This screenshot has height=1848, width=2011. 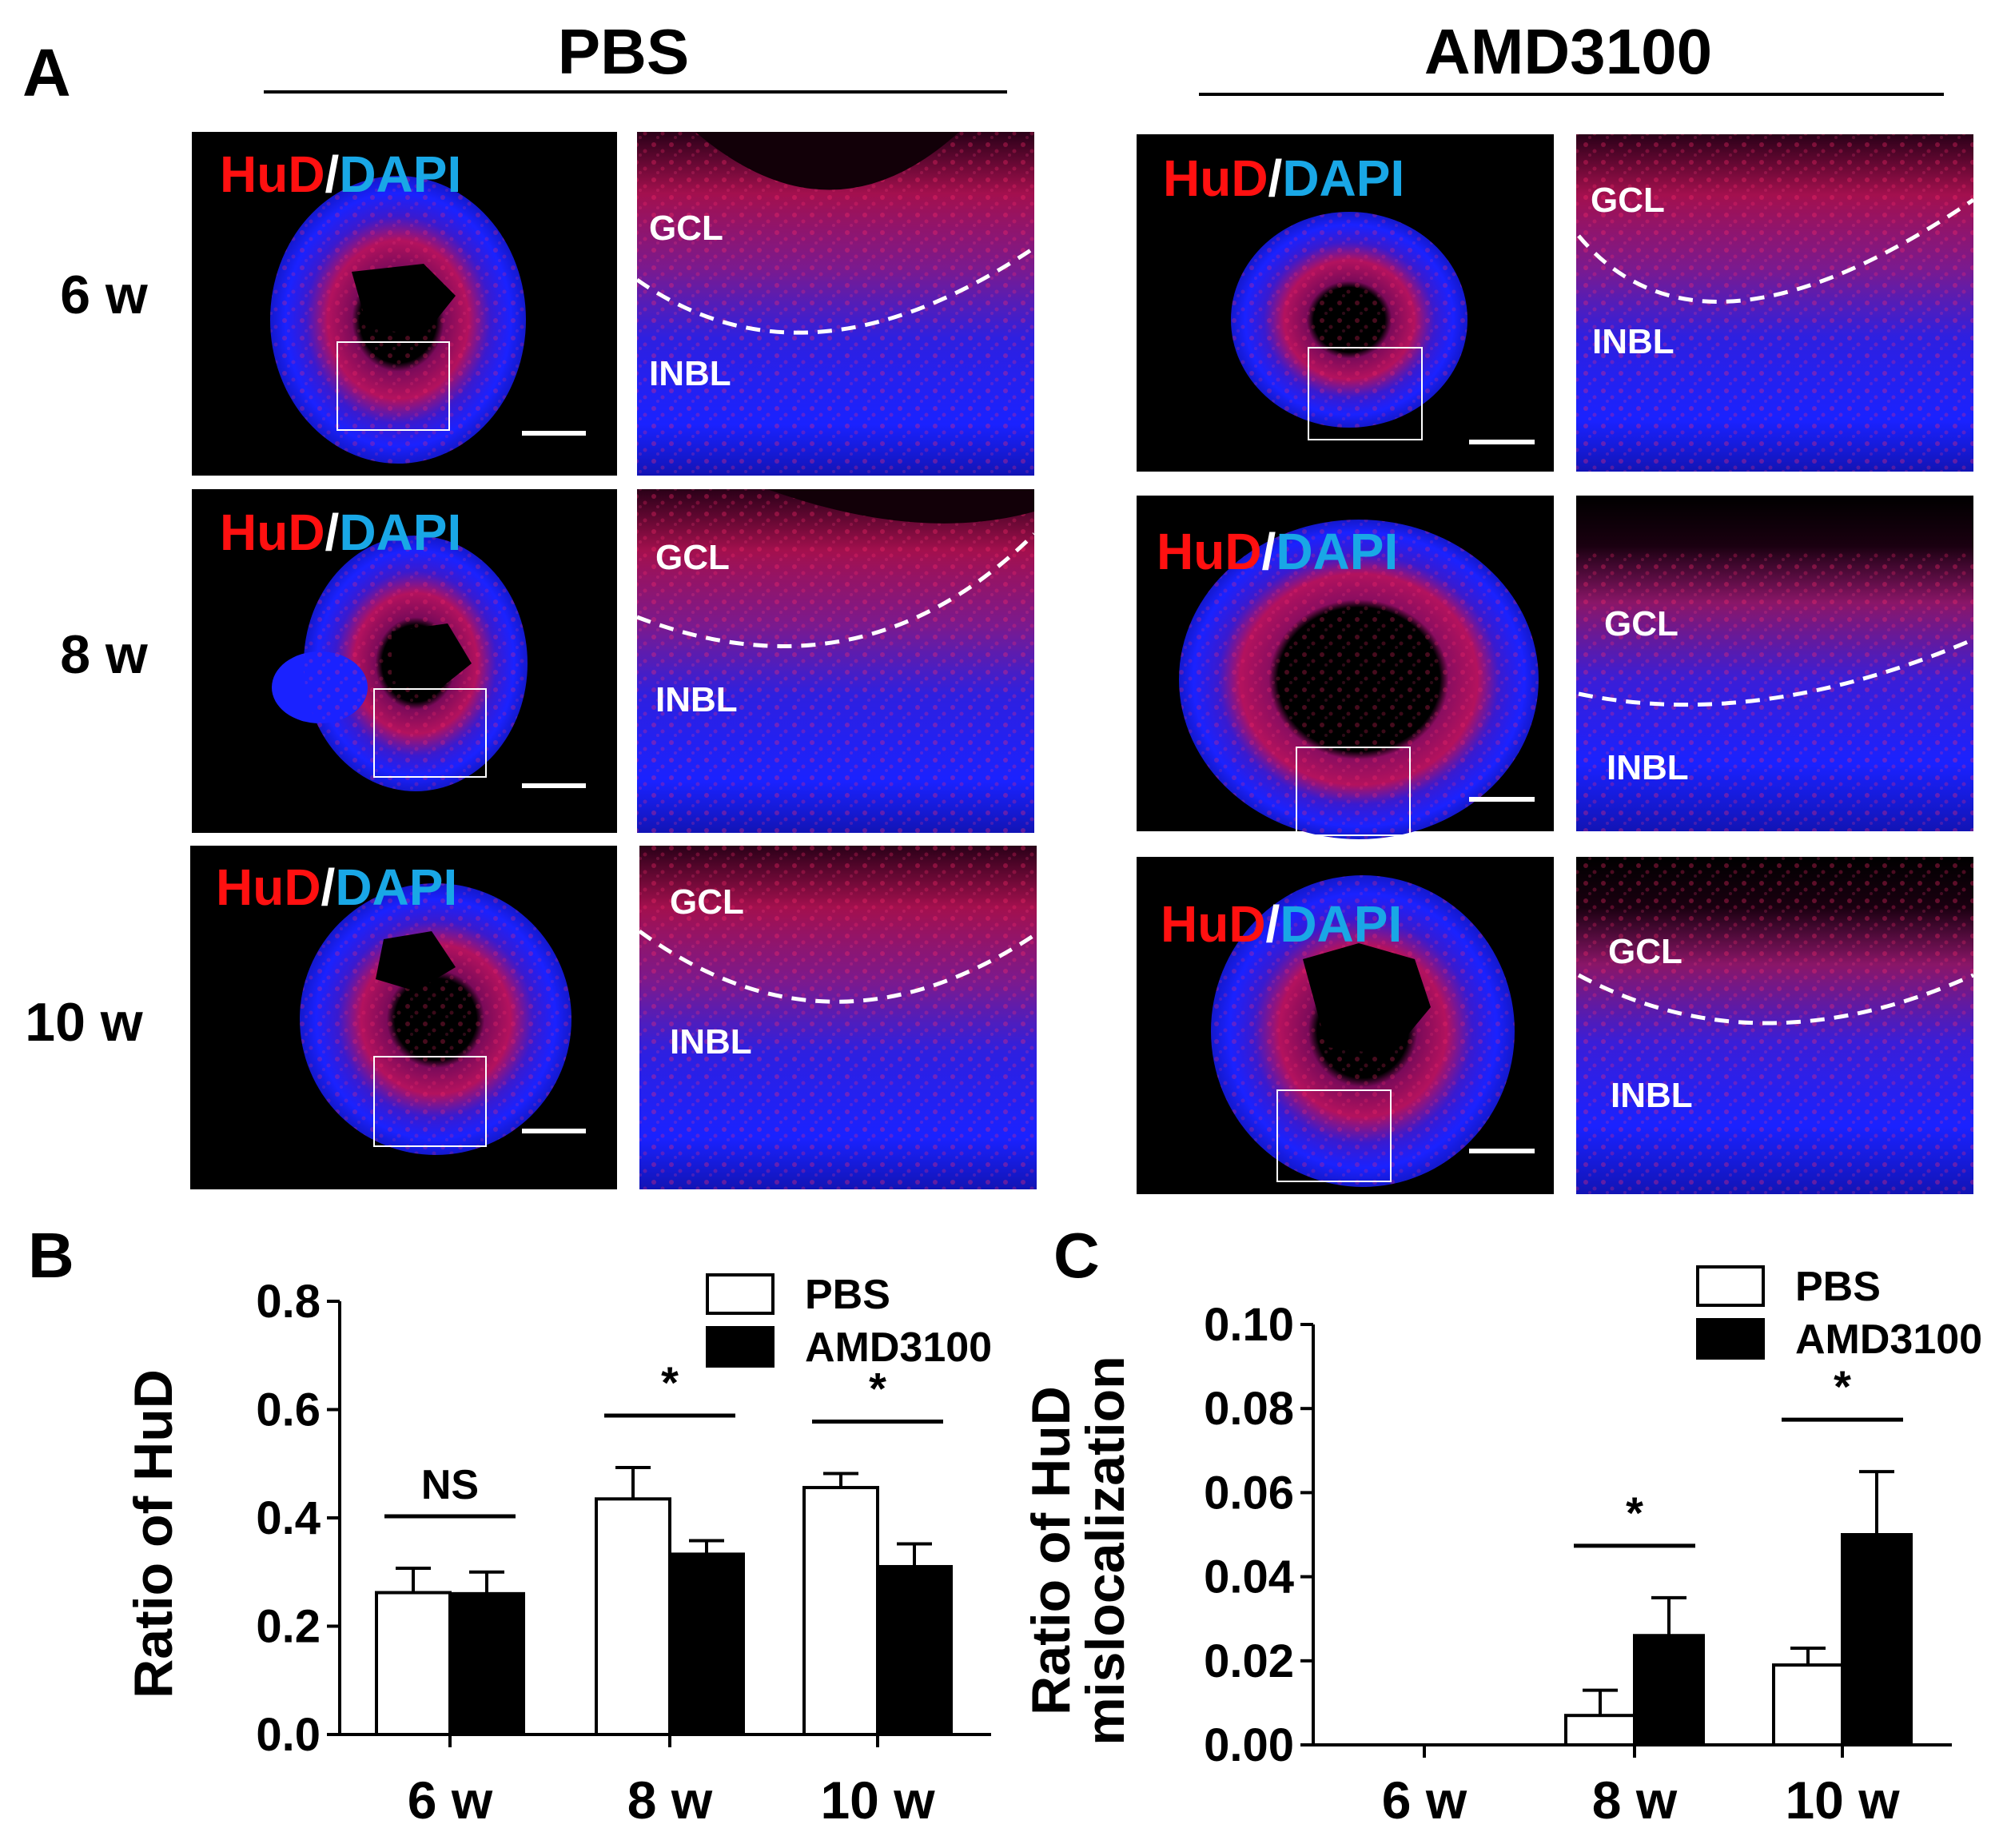 I want to click on row-label-10w: 10 w, so click(x=84, y=1022).